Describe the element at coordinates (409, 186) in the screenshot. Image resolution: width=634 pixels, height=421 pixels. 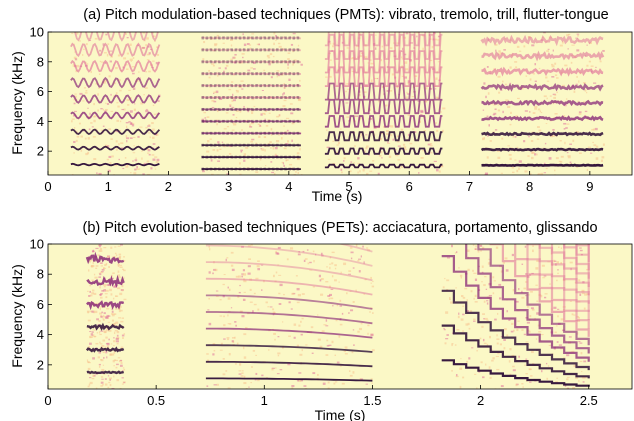
I see `x-tick-label: 6` at that location.